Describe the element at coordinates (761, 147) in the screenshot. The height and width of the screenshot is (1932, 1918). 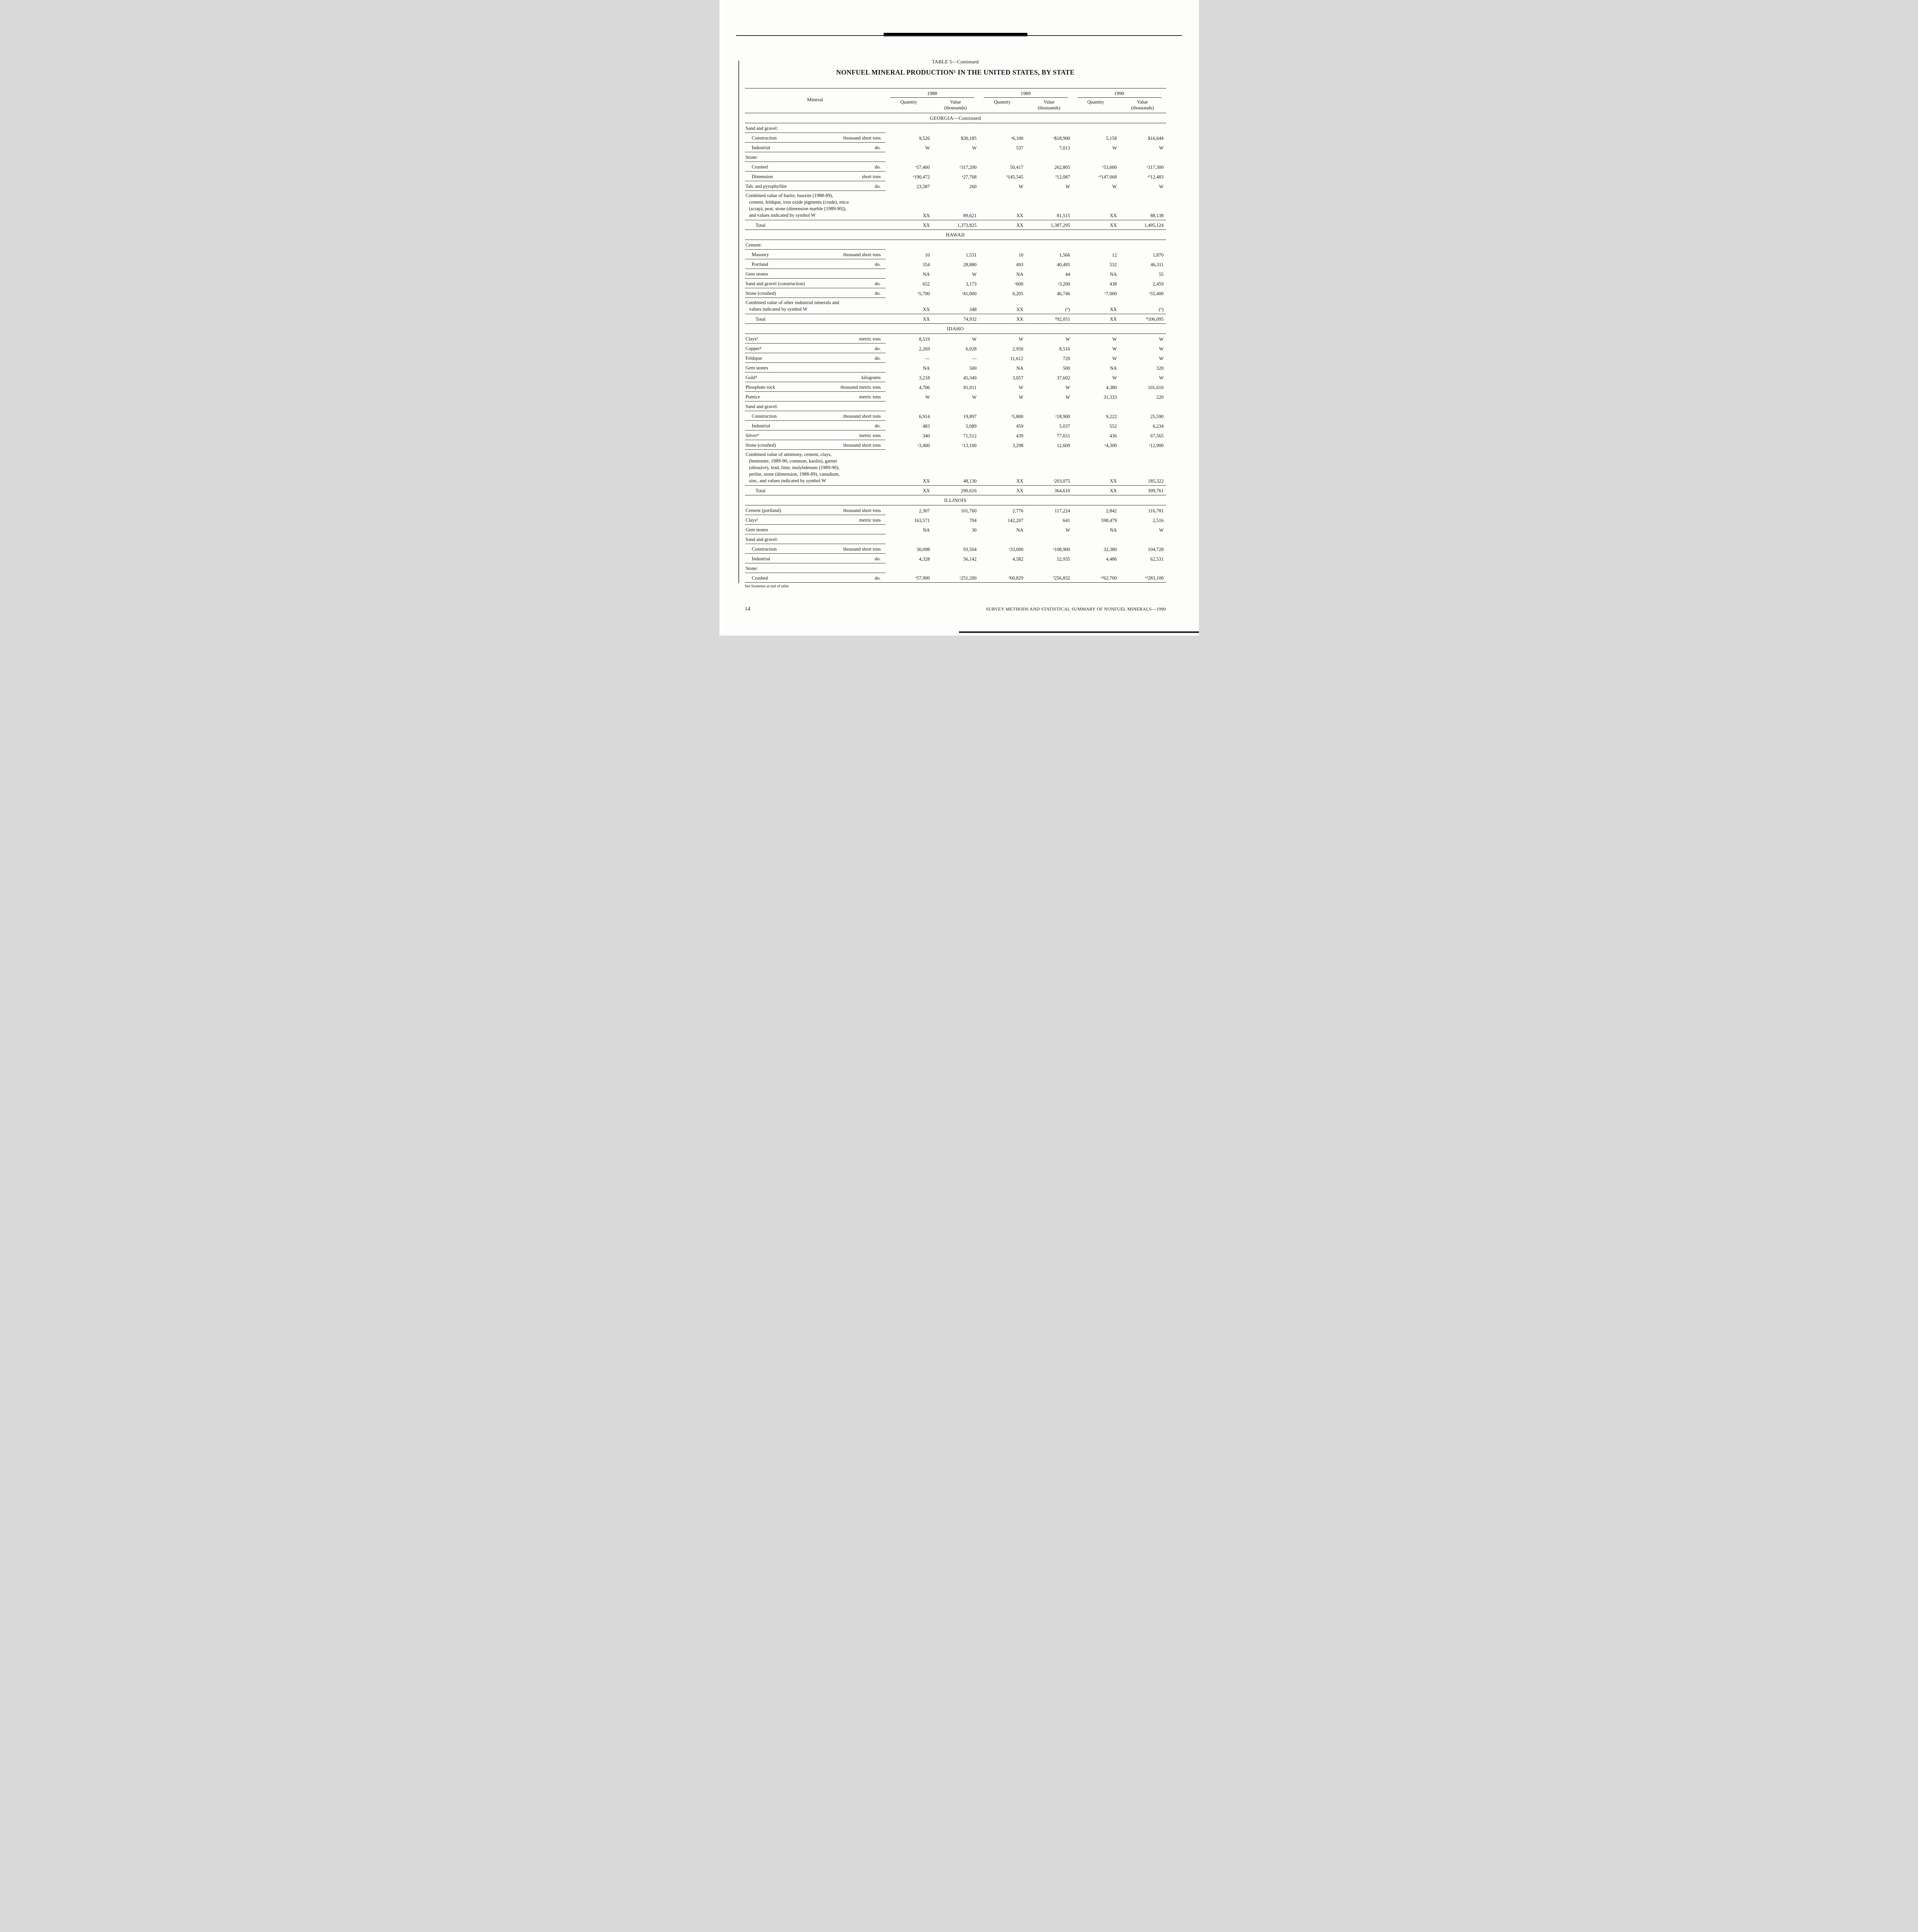
I see `mineral-label: Industrial` at that location.